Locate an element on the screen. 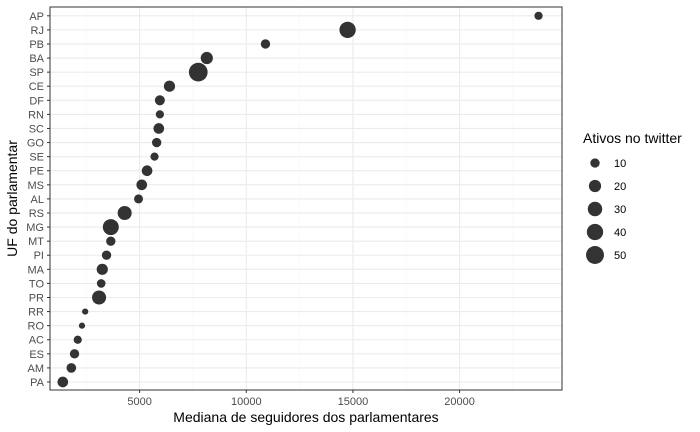 The width and height of the screenshot is (700, 432). data-point-sp is located at coordinates (198, 72).